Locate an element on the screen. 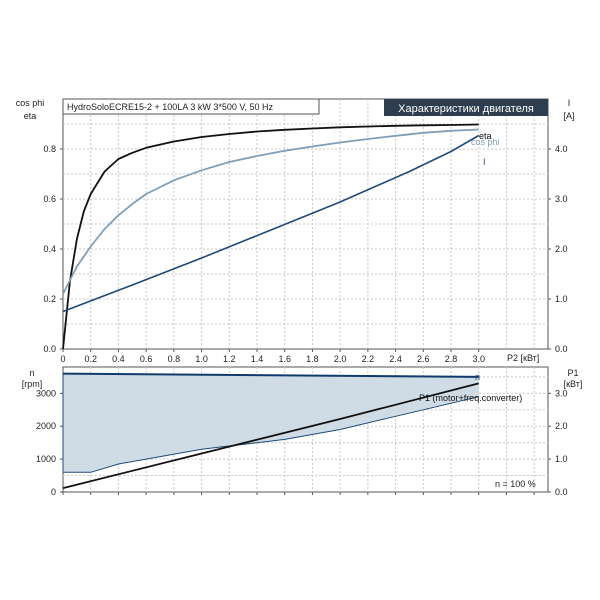  y-left-label-rpm: [rpm] is located at coordinates (32, 384).